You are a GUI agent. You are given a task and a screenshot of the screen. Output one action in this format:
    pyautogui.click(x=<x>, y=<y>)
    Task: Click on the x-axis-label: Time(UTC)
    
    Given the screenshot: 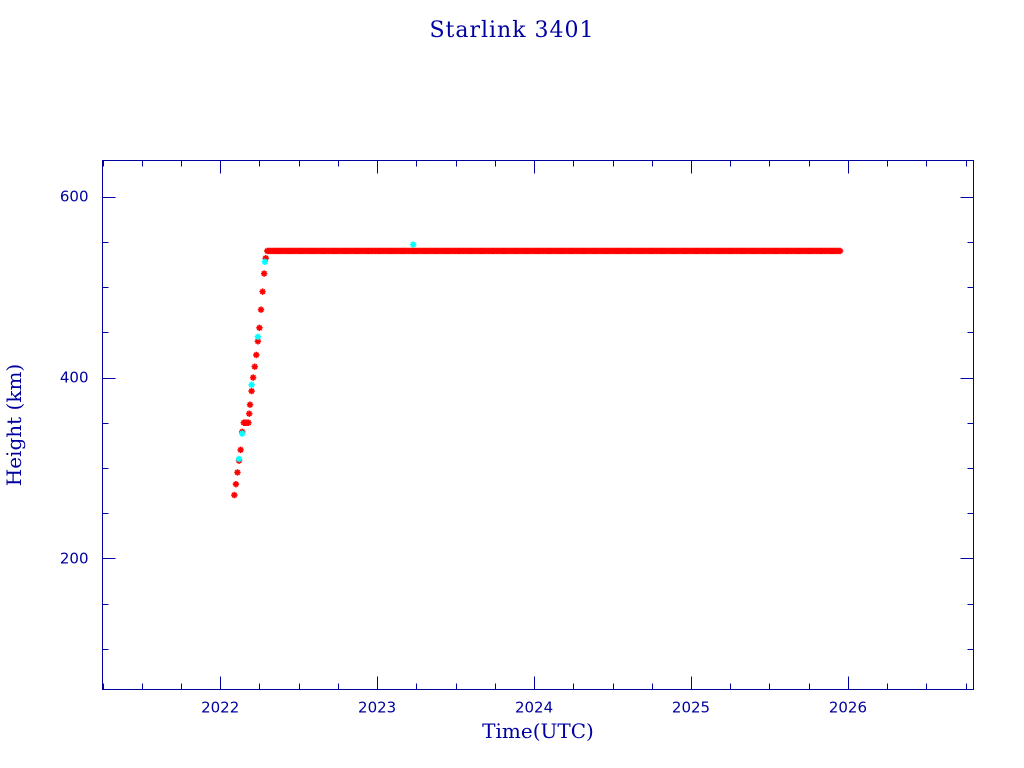 What is the action you would take?
    pyautogui.click(x=538, y=731)
    